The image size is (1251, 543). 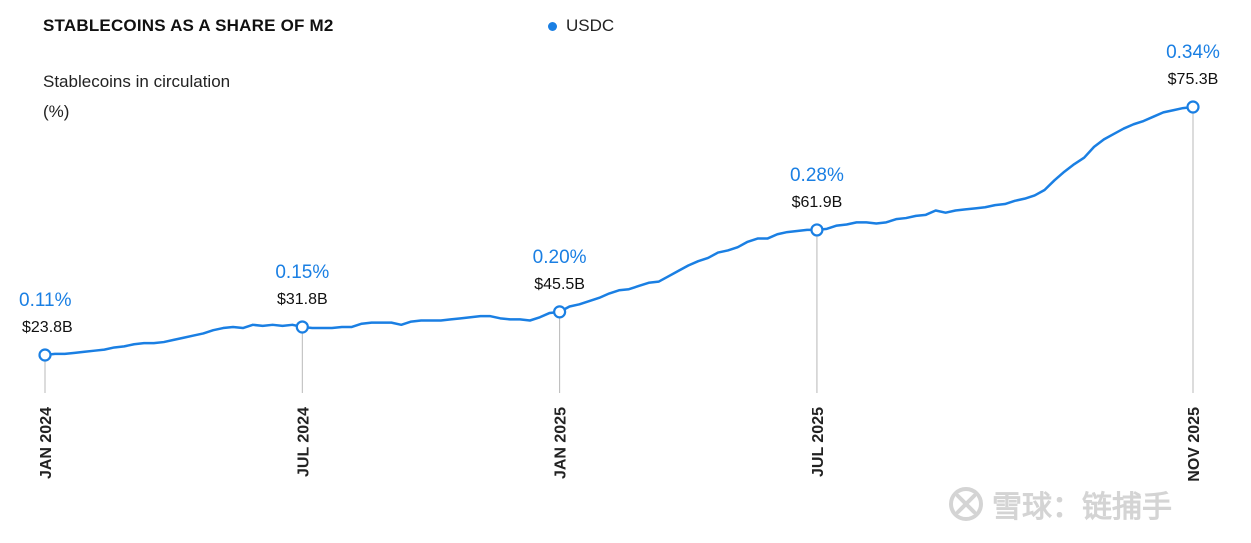 What do you see at coordinates (45, 300) in the screenshot?
I see `data-label-percent: 0.11%` at bounding box center [45, 300].